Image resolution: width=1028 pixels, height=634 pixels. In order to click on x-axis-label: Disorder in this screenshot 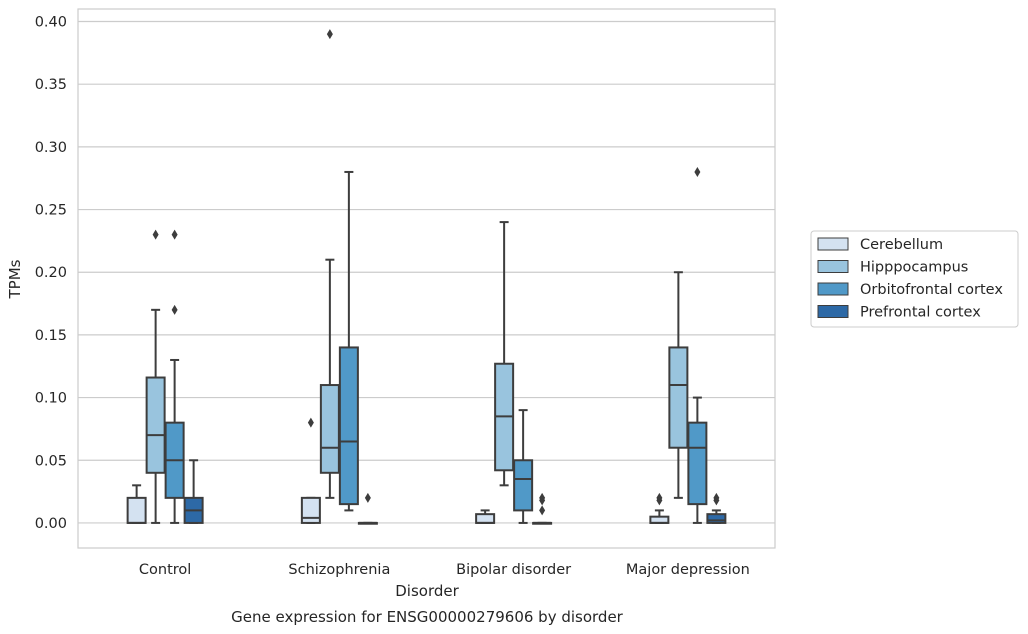, I will do `click(427, 591)`.